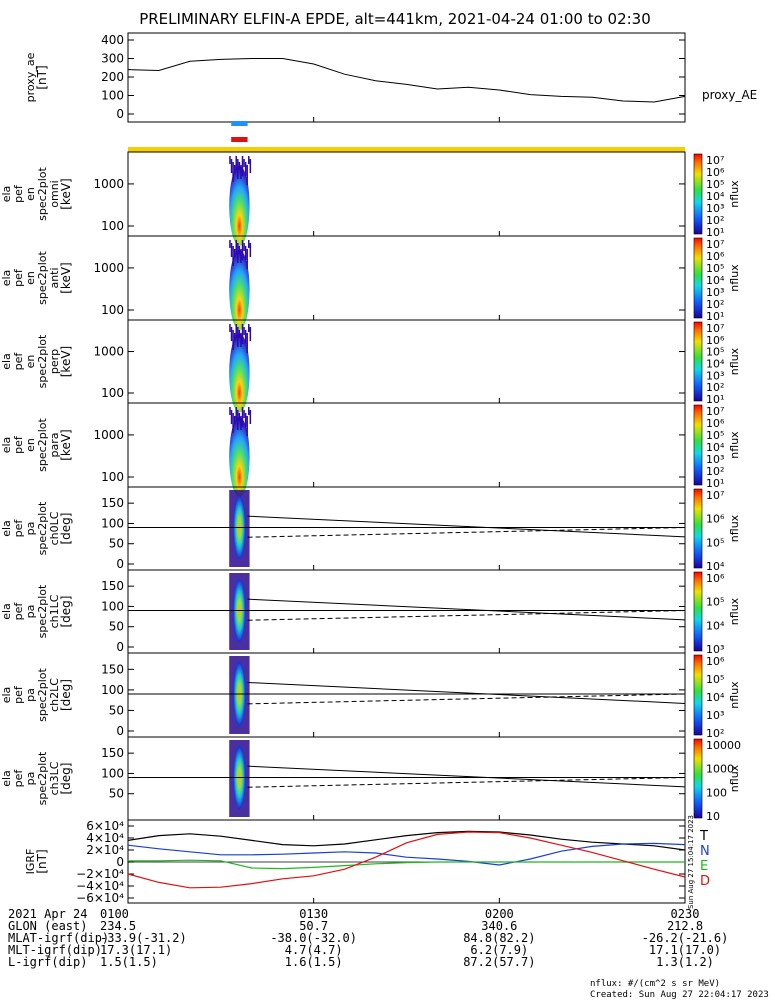  Describe the element at coordinates (114, 914) in the screenshot. I see `ephemeris-value: 0100` at that location.